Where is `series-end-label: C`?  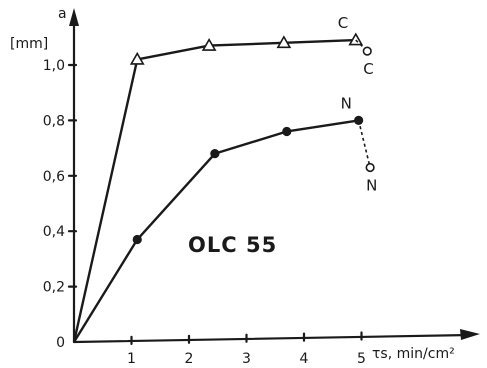
series-end-label: C is located at coordinates (368, 69).